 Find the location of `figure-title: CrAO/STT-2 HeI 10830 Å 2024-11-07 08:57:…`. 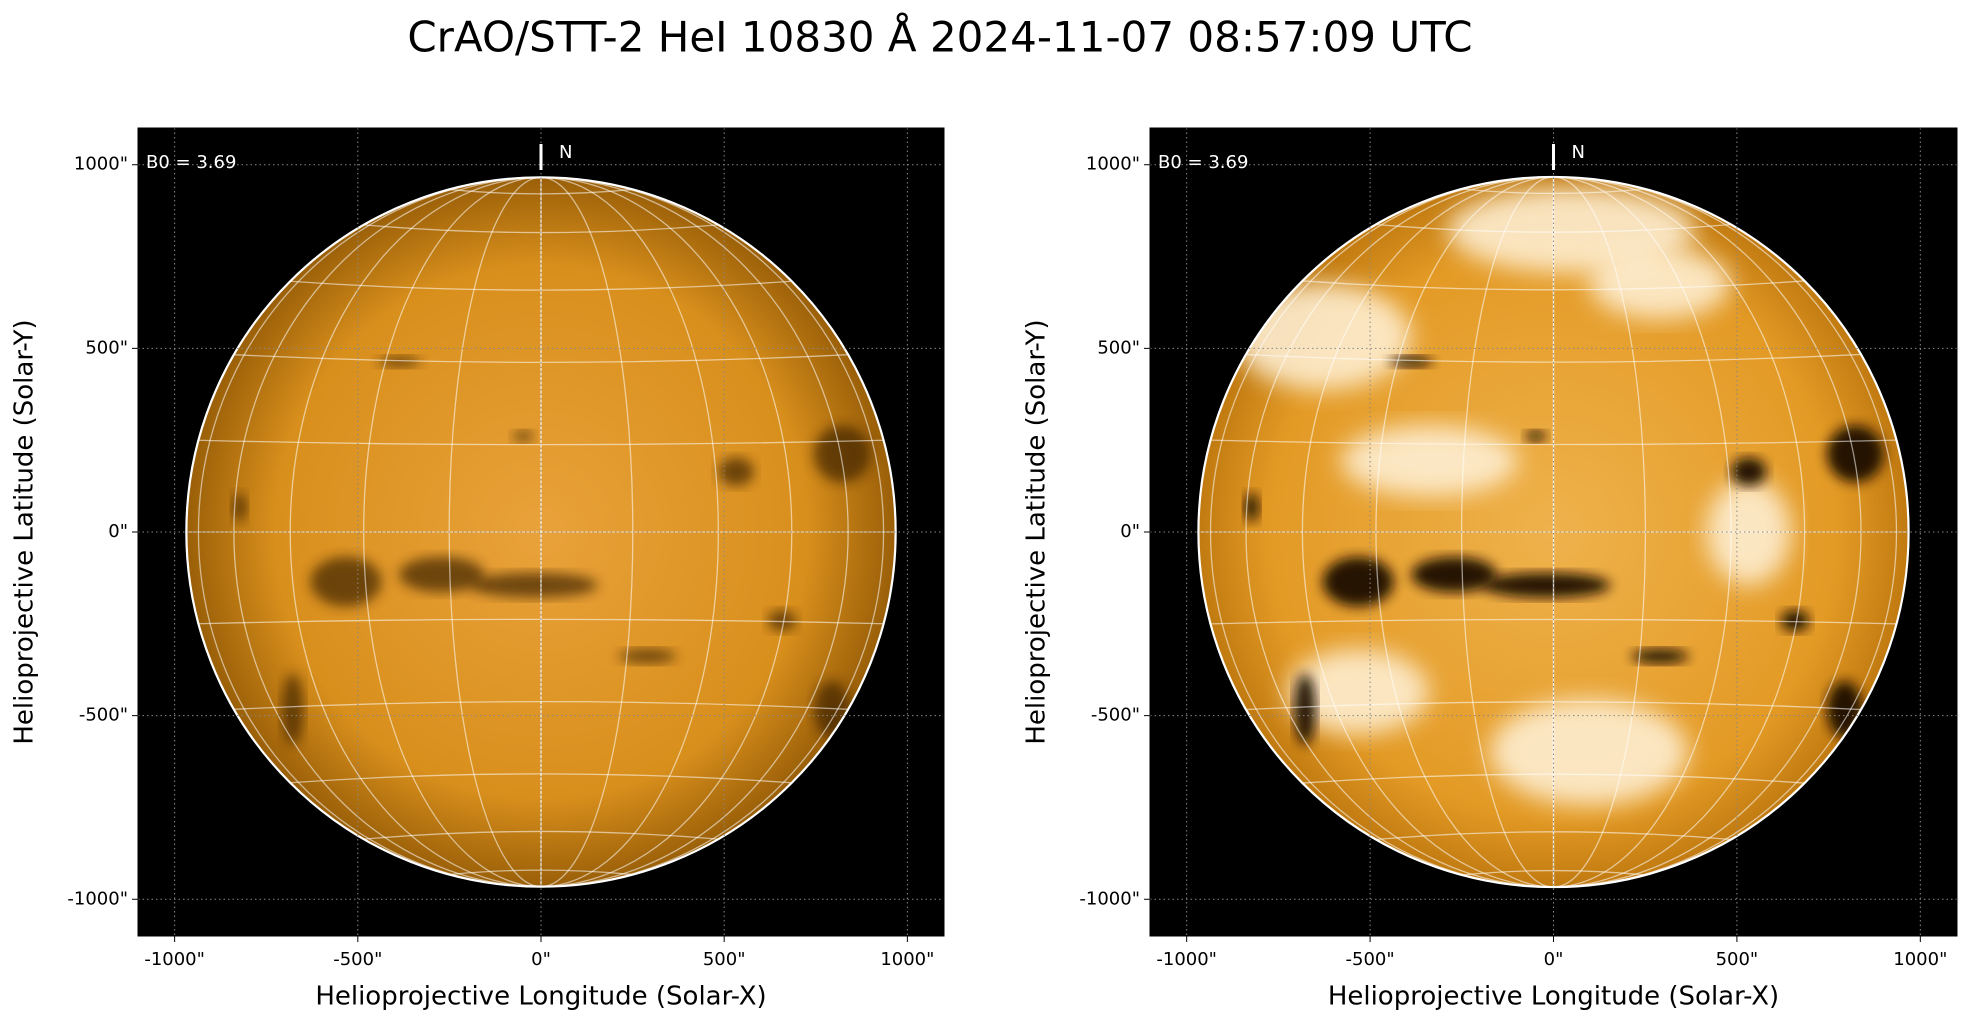

figure-title: CrAO/STT-2 HeI 10830 Å 2024-11-07 08:57:… is located at coordinates (939, 37).